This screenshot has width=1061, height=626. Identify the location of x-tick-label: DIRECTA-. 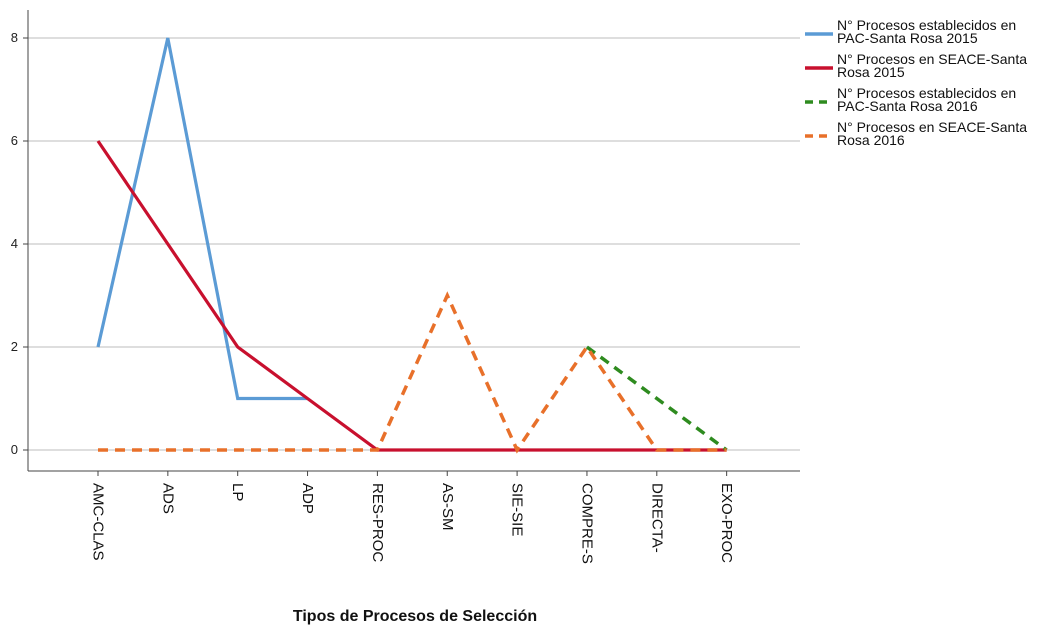
(656, 518).